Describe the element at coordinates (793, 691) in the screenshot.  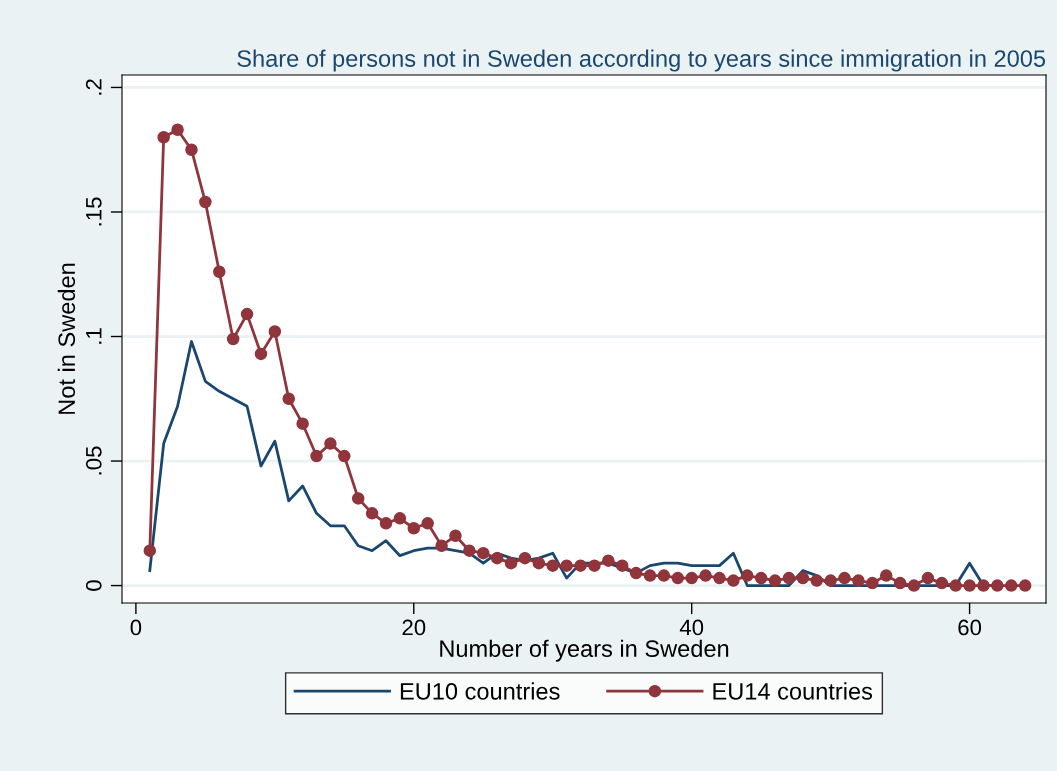
I see `legend-label: EU14 countries` at that location.